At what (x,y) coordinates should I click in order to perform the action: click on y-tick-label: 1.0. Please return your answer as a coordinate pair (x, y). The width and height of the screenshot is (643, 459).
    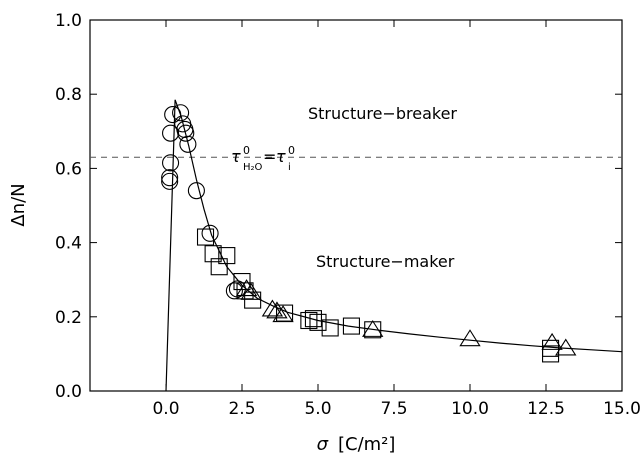
    Looking at the image, I should click on (68, 21).